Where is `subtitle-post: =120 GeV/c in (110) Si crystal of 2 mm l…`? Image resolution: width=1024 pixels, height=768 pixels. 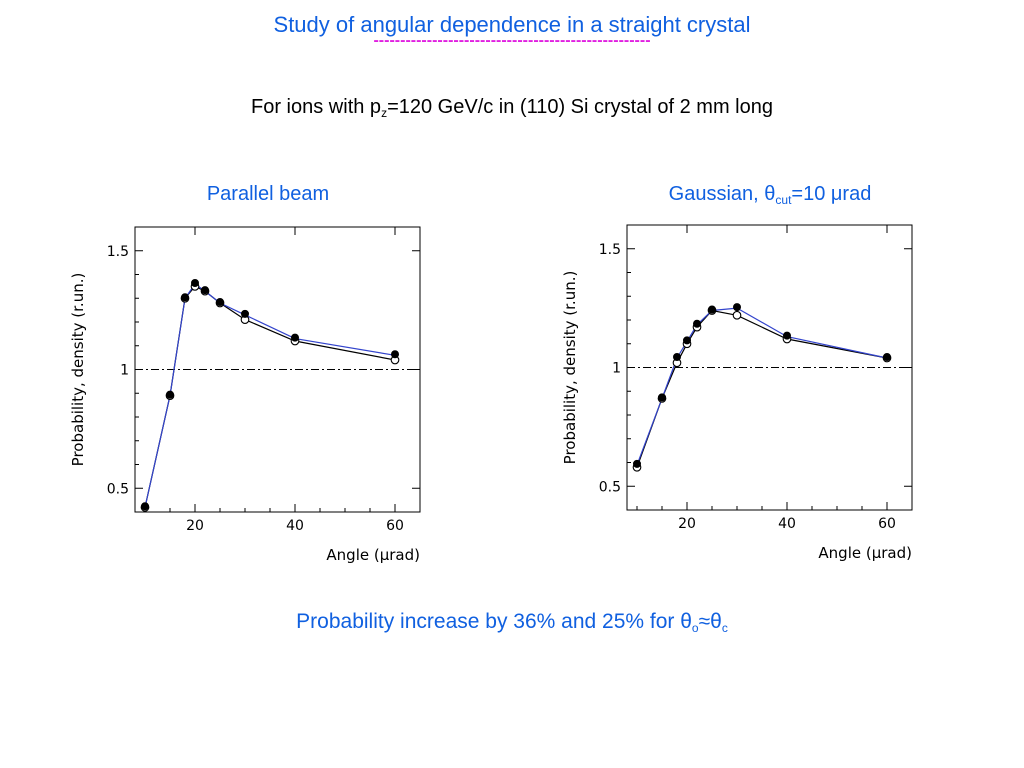 subtitle-post: =120 GeV/c in (110) Si crystal of 2 mm l… is located at coordinates (580, 107).